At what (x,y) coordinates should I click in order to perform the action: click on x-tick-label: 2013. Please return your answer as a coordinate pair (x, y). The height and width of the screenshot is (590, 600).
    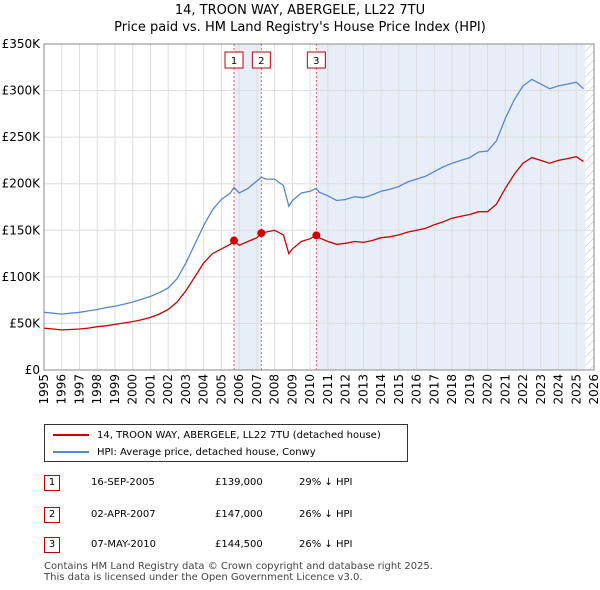
    Looking at the image, I should click on (363, 389).